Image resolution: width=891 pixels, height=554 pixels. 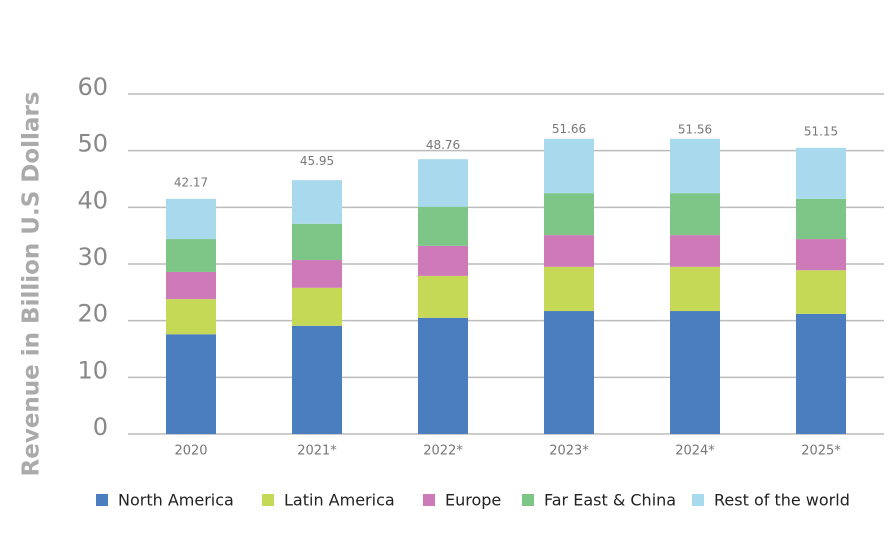 What do you see at coordinates (32, 284) in the screenshot?
I see `y-axis-label: Revenue in Billion U.S Dollars` at bounding box center [32, 284].